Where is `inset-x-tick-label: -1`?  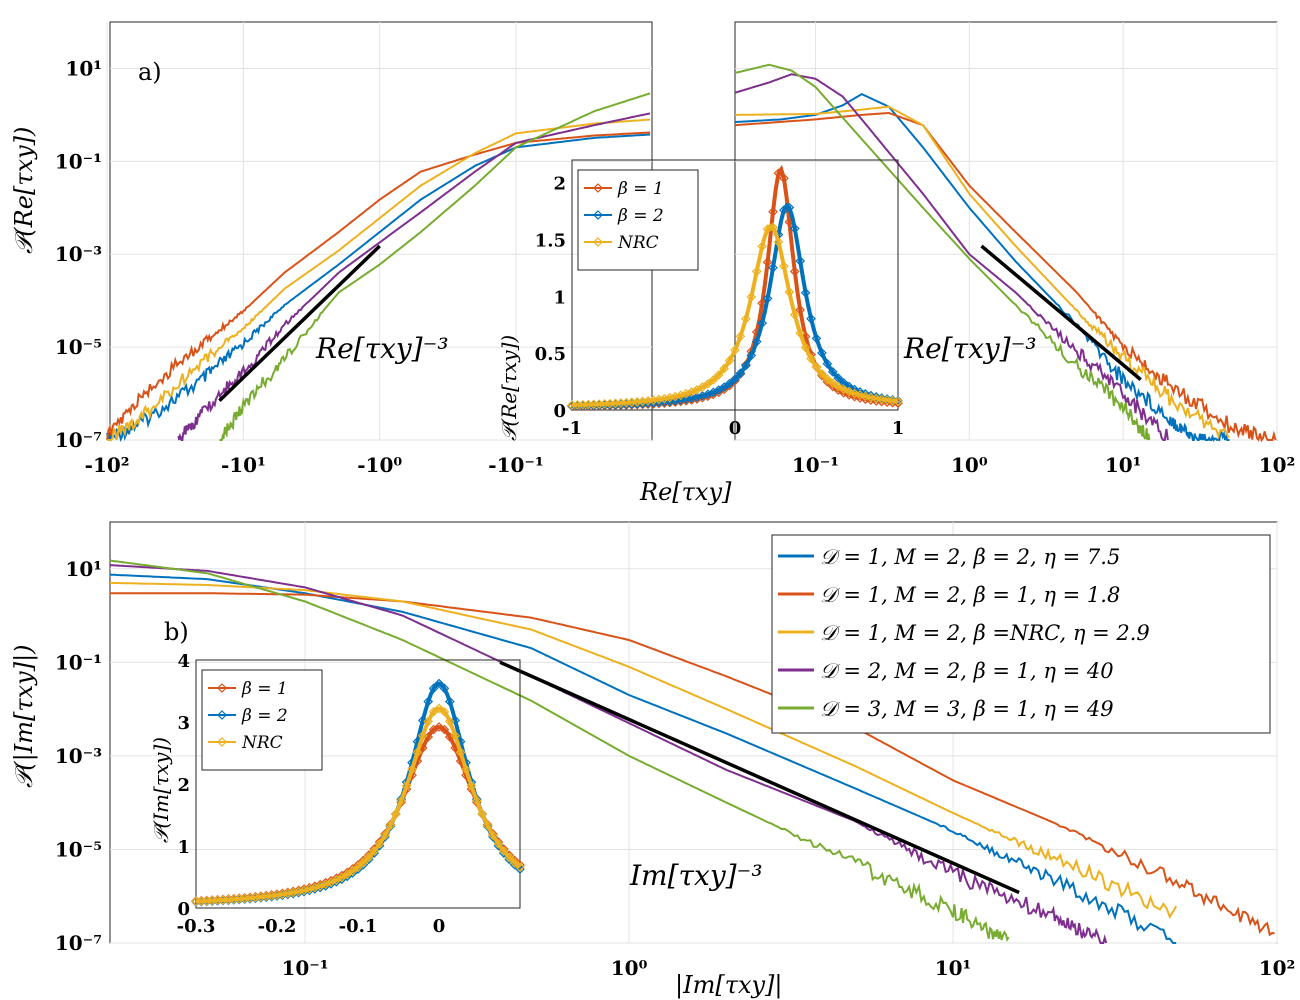 inset-x-tick-label: -1 is located at coordinates (572, 428).